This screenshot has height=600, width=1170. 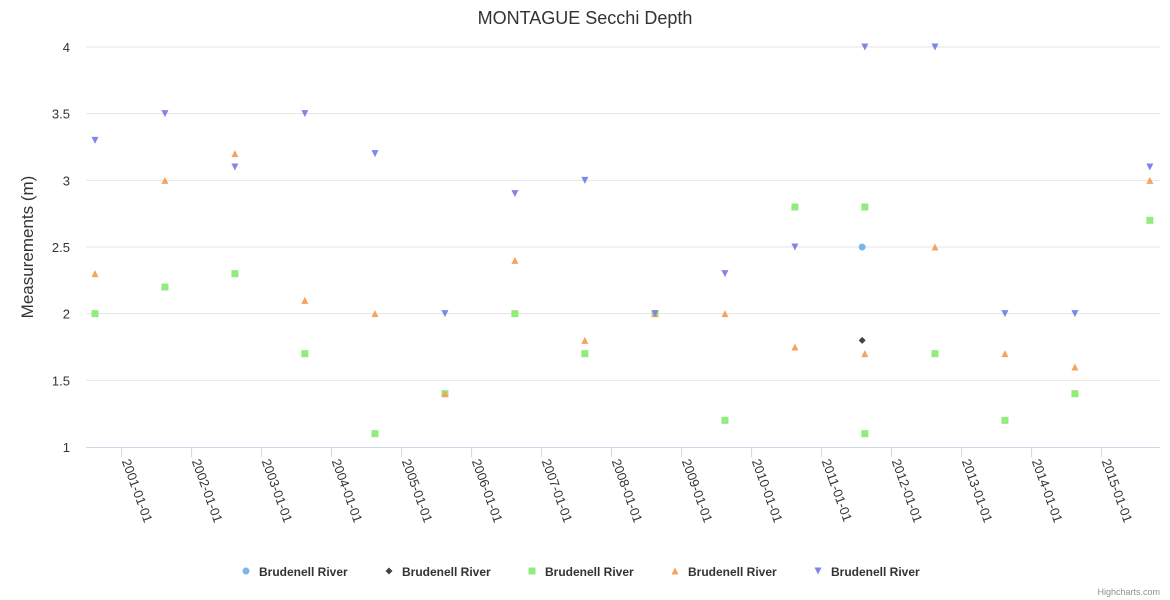 I want to click on y-tick-label: 1, so click(x=66, y=447).